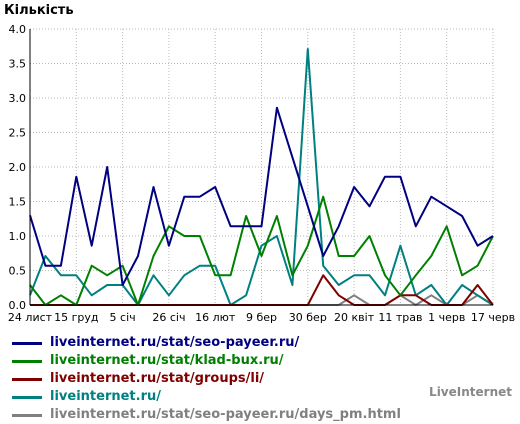 The height and width of the screenshot is (424, 520). What do you see at coordinates (18, 64) in the screenshot?
I see `y-tick-label: 3.5` at bounding box center [18, 64].